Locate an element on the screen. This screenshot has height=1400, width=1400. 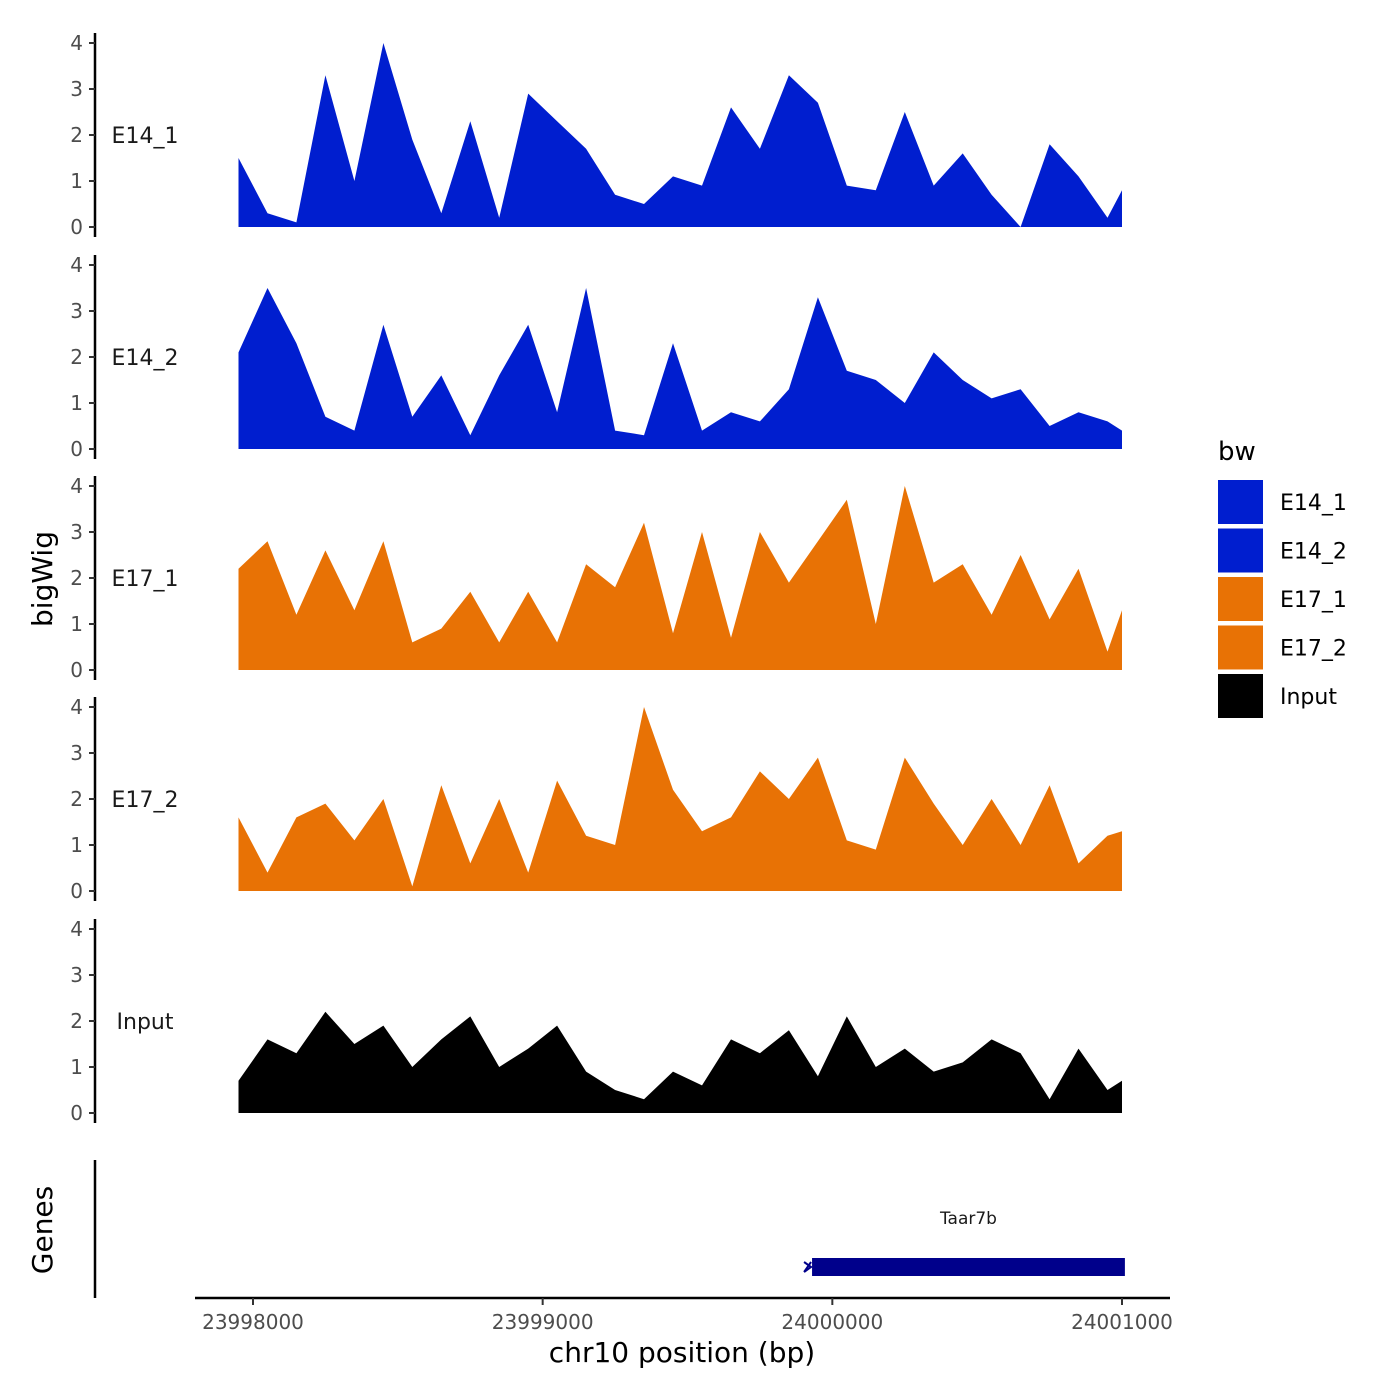
gene-strand-marker is located at coordinates (808, 1267).